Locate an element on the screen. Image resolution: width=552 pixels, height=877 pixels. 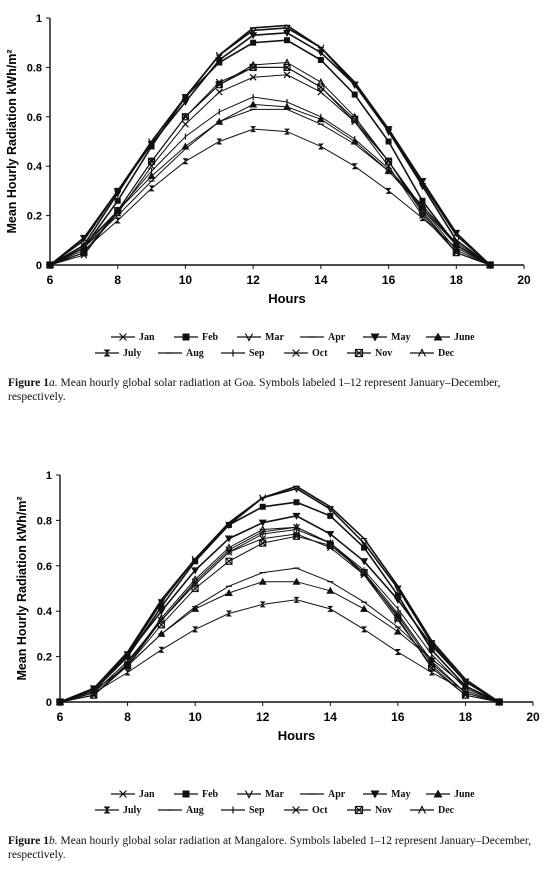
series-june is located at coordinates (280, 641).